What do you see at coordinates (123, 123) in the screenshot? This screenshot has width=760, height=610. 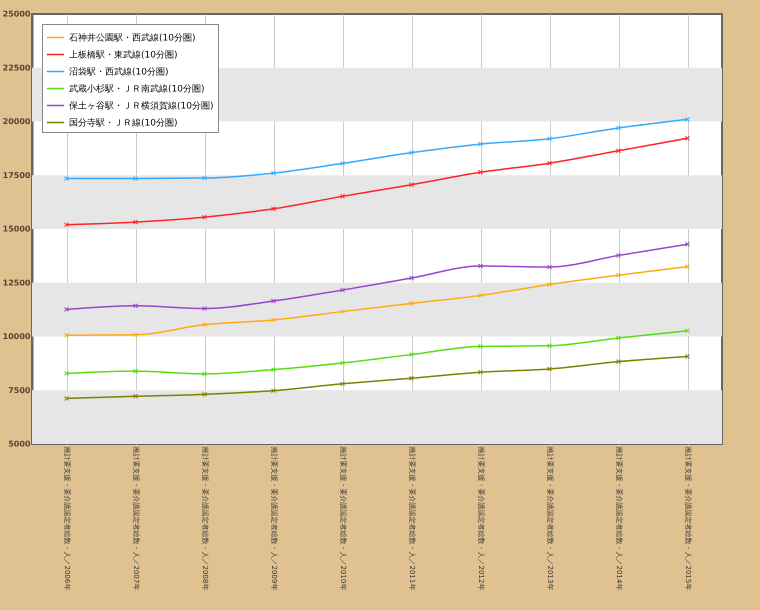 I see `legend-label: 国分寺駅・ＪＲ線(10分圏)` at bounding box center [123, 123].